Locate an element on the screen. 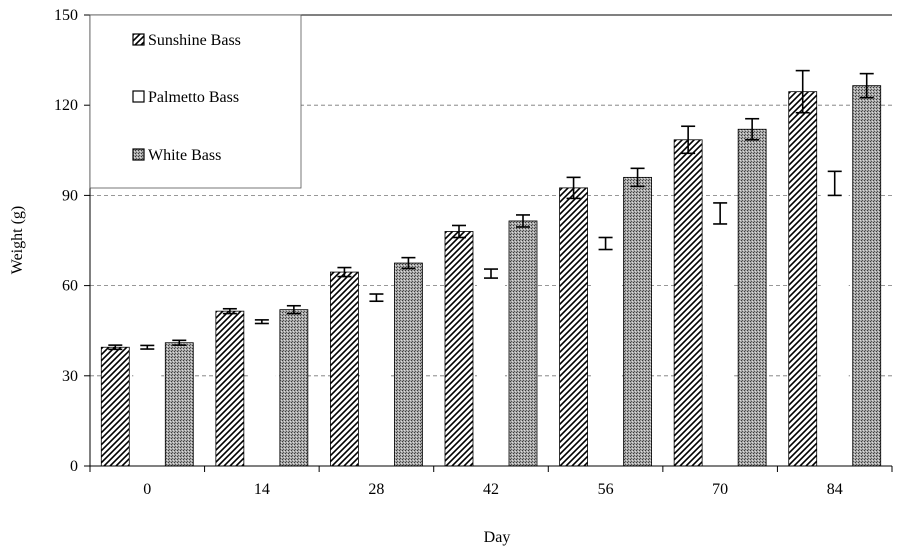 Image resolution: width=897 pixels, height=550 pixels. legend: Sunshine Bass Palmetto Bass White Bass is located at coordinates (195, 101).